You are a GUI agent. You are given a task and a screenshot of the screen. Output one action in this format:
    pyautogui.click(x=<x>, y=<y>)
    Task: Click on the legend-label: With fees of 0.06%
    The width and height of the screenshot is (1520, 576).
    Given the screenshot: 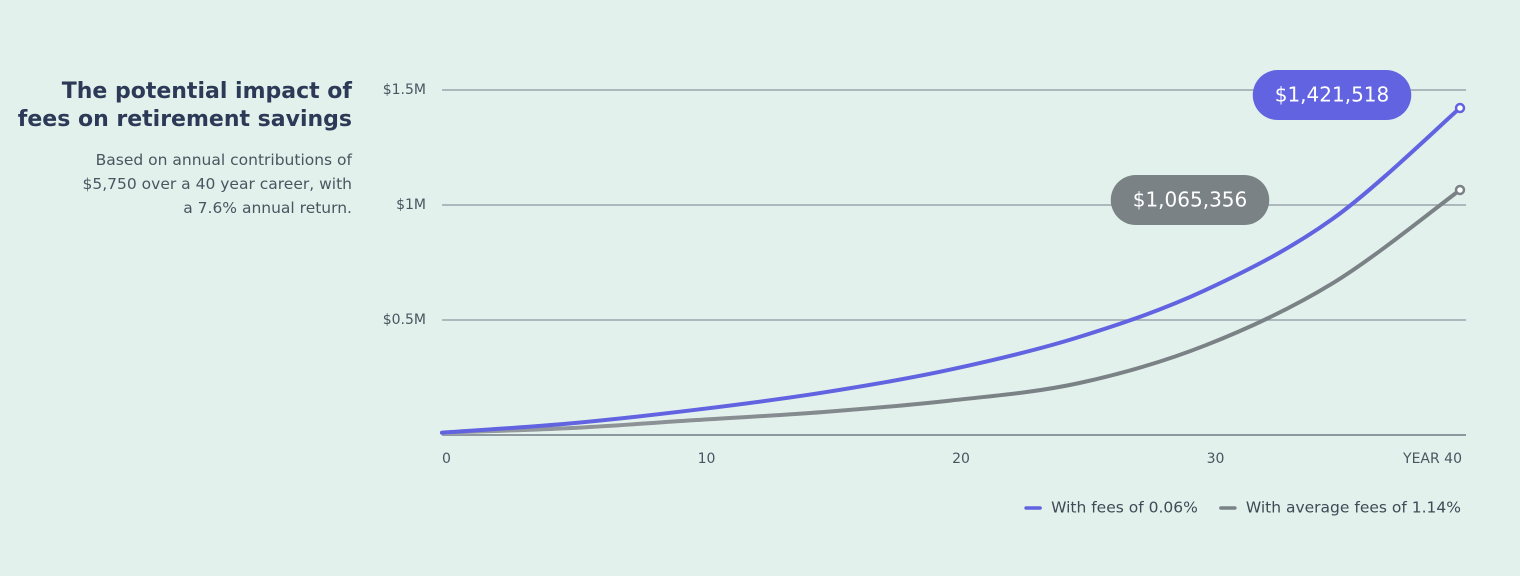 What is the action you would take?
    pyautogui.click(x=1124, y=508)
    